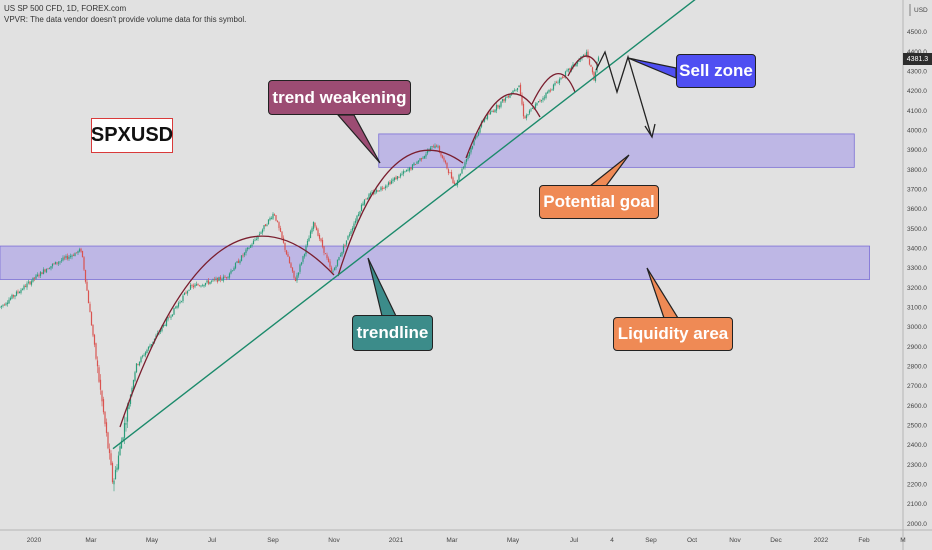 The height and width of the screenshot is (550, 932). What do you see at coordinates (358, 139) in the screenshot?
I see `weakening-pointer` at bounding box center [358, 139].